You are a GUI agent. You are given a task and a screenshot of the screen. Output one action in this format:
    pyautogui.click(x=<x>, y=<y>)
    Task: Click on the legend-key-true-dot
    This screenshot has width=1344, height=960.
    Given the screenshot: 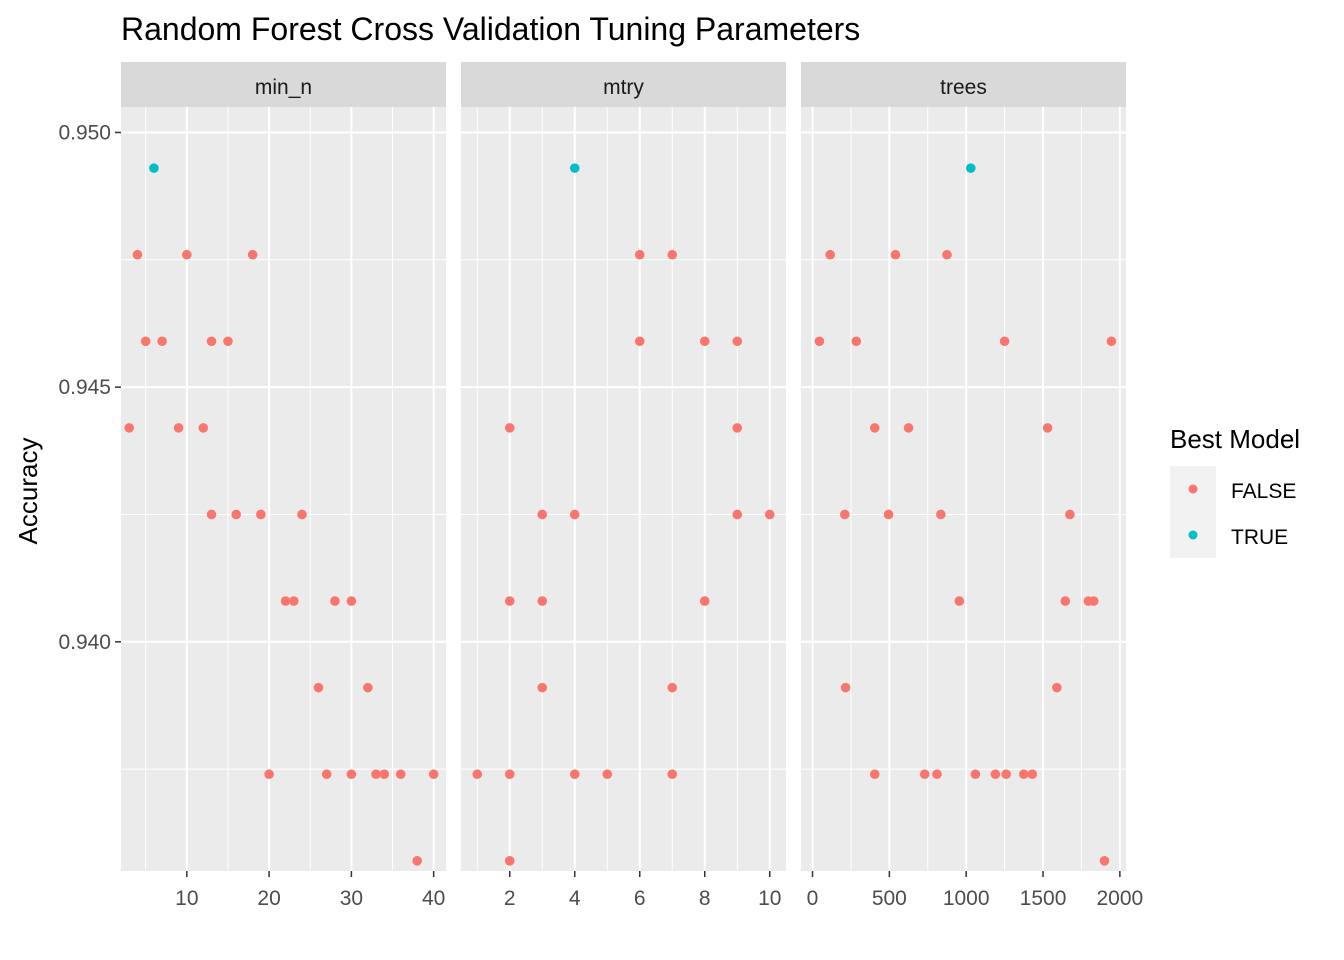 What is the action you would take?
    pyautogui.click(x=1193, y=535)
    